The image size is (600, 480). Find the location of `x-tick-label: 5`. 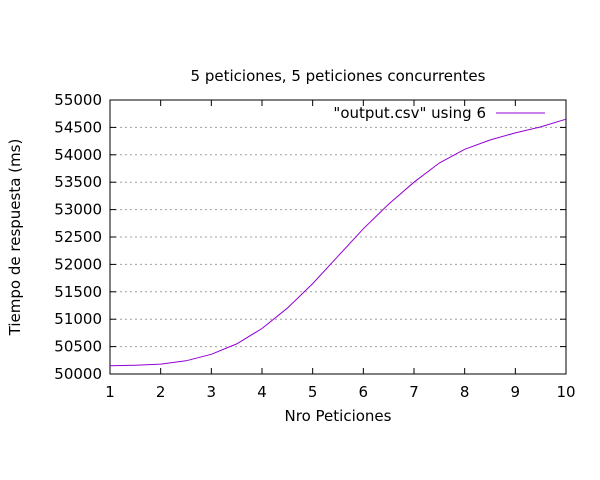

x-tick-label: 5 is located at coordinates (313, 392).